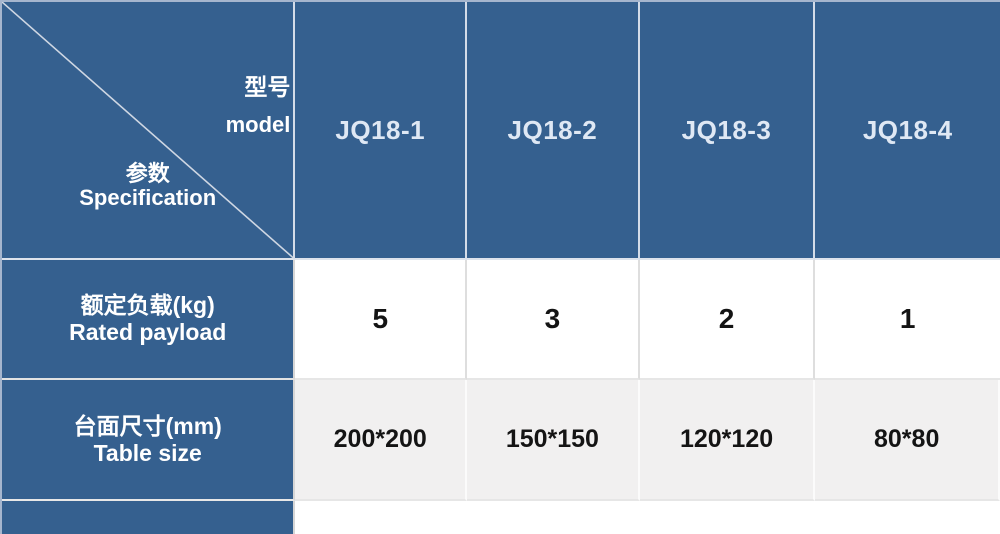 Image resolution: width=1000 pixels, height=534 pixels. What do you see at coordinates (553, 440) in the screenshot?
I see `table-size-value-2: 150*150` at bounding box center [553, 440].